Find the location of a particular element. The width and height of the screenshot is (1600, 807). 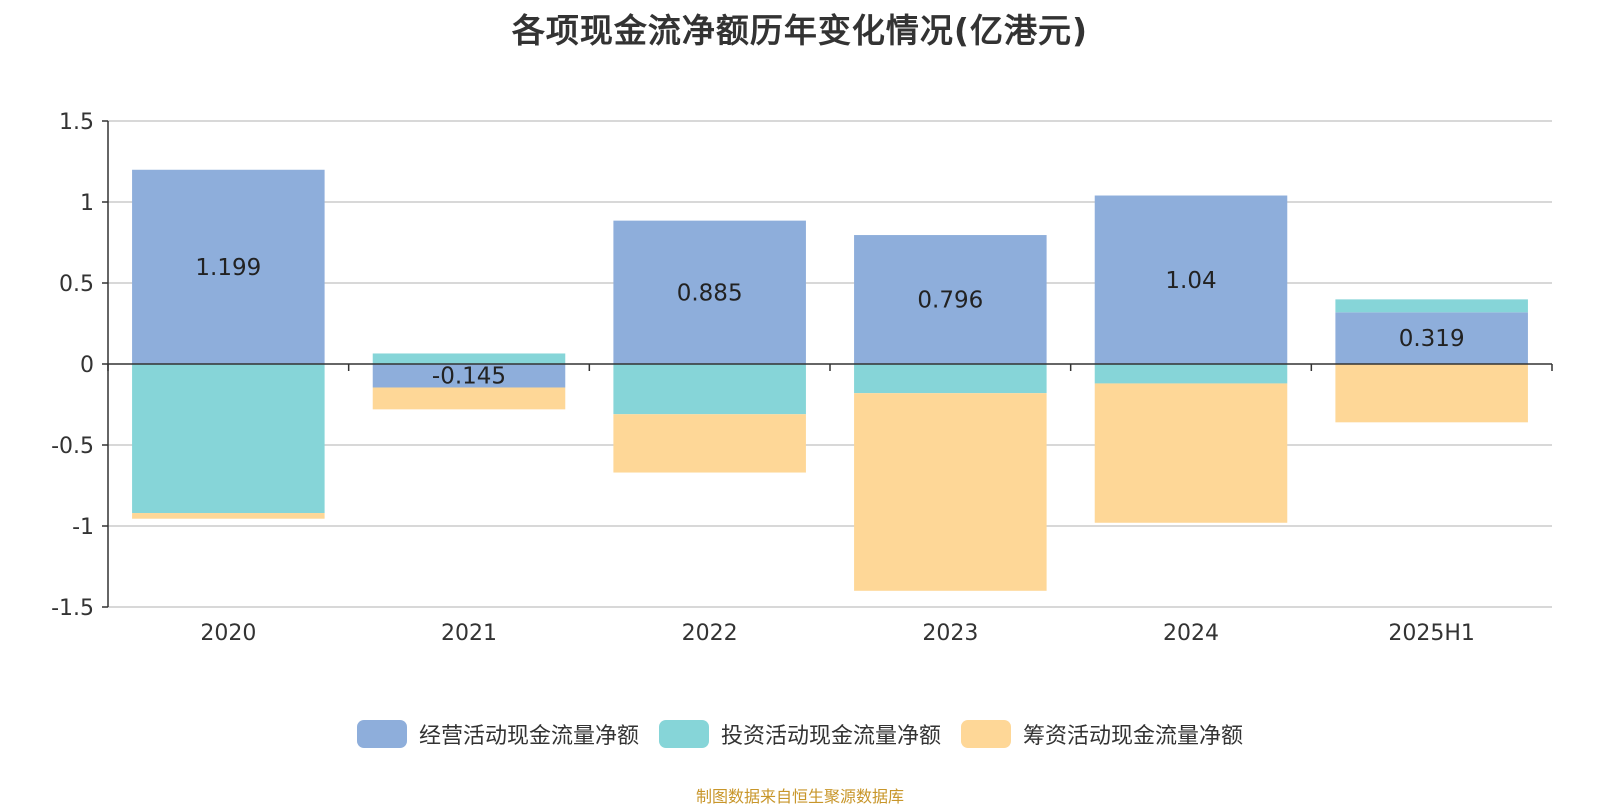

bar-1-2024 is located at coordinates (1191, 279).